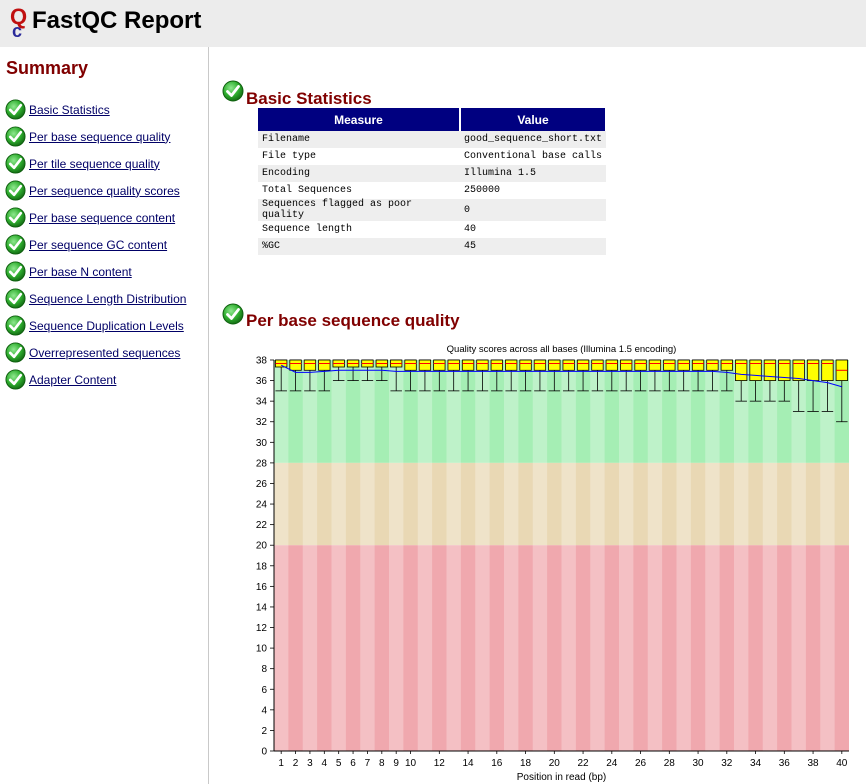 The image size is (866, 784). Describe the element at coordinates (100, 136) in the screenshot. I see `summary-link: Per base sequence quality` at that location.